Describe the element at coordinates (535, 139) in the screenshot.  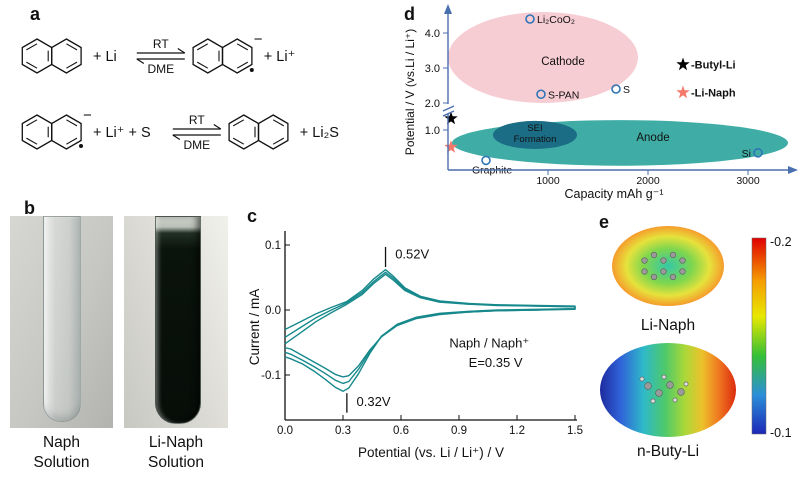
I see `region-label-sei: Formation` at that location.